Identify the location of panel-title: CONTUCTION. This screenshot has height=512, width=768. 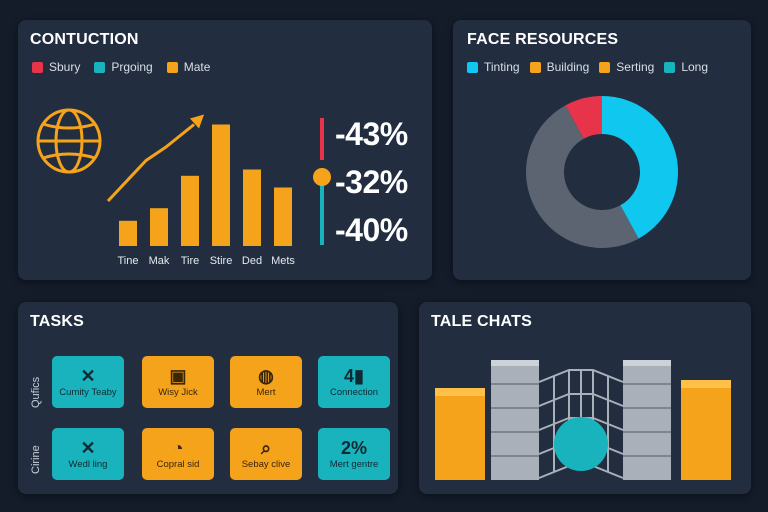
(84, 39).